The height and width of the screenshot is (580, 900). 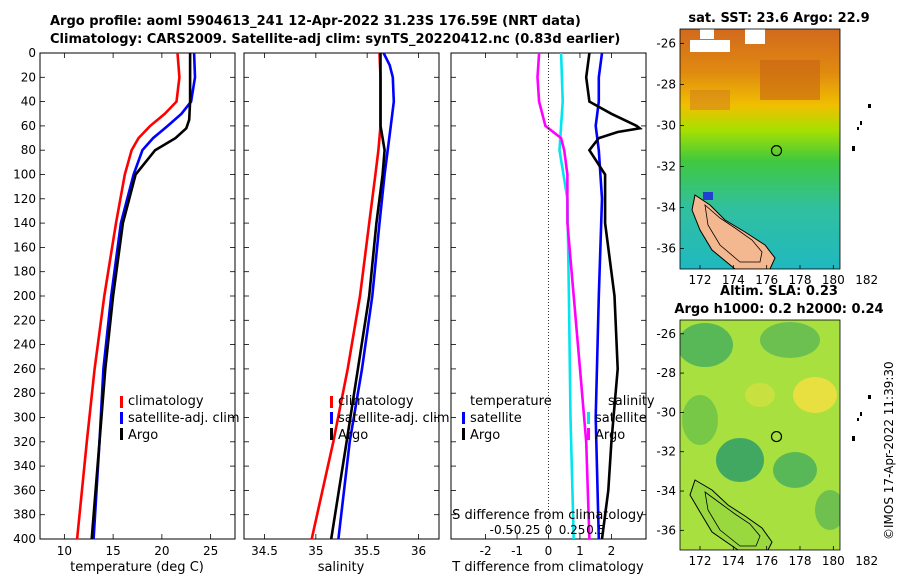 What do you see at coordinates (24, 345) in the screenshot?
I see `depth-tick-label: 240` at bounding box center [24, 345].